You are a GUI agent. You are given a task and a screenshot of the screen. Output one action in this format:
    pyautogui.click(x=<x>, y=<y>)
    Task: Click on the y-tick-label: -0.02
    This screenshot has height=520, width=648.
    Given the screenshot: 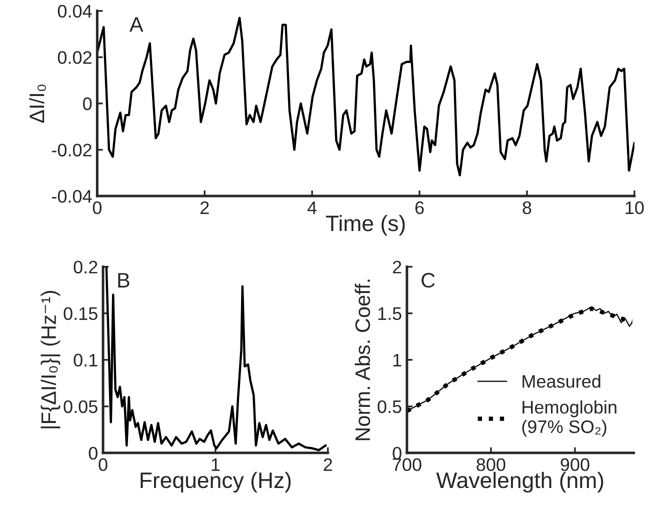 What is the action you would take?
    pyautogui.click(x=72, y=150)
    